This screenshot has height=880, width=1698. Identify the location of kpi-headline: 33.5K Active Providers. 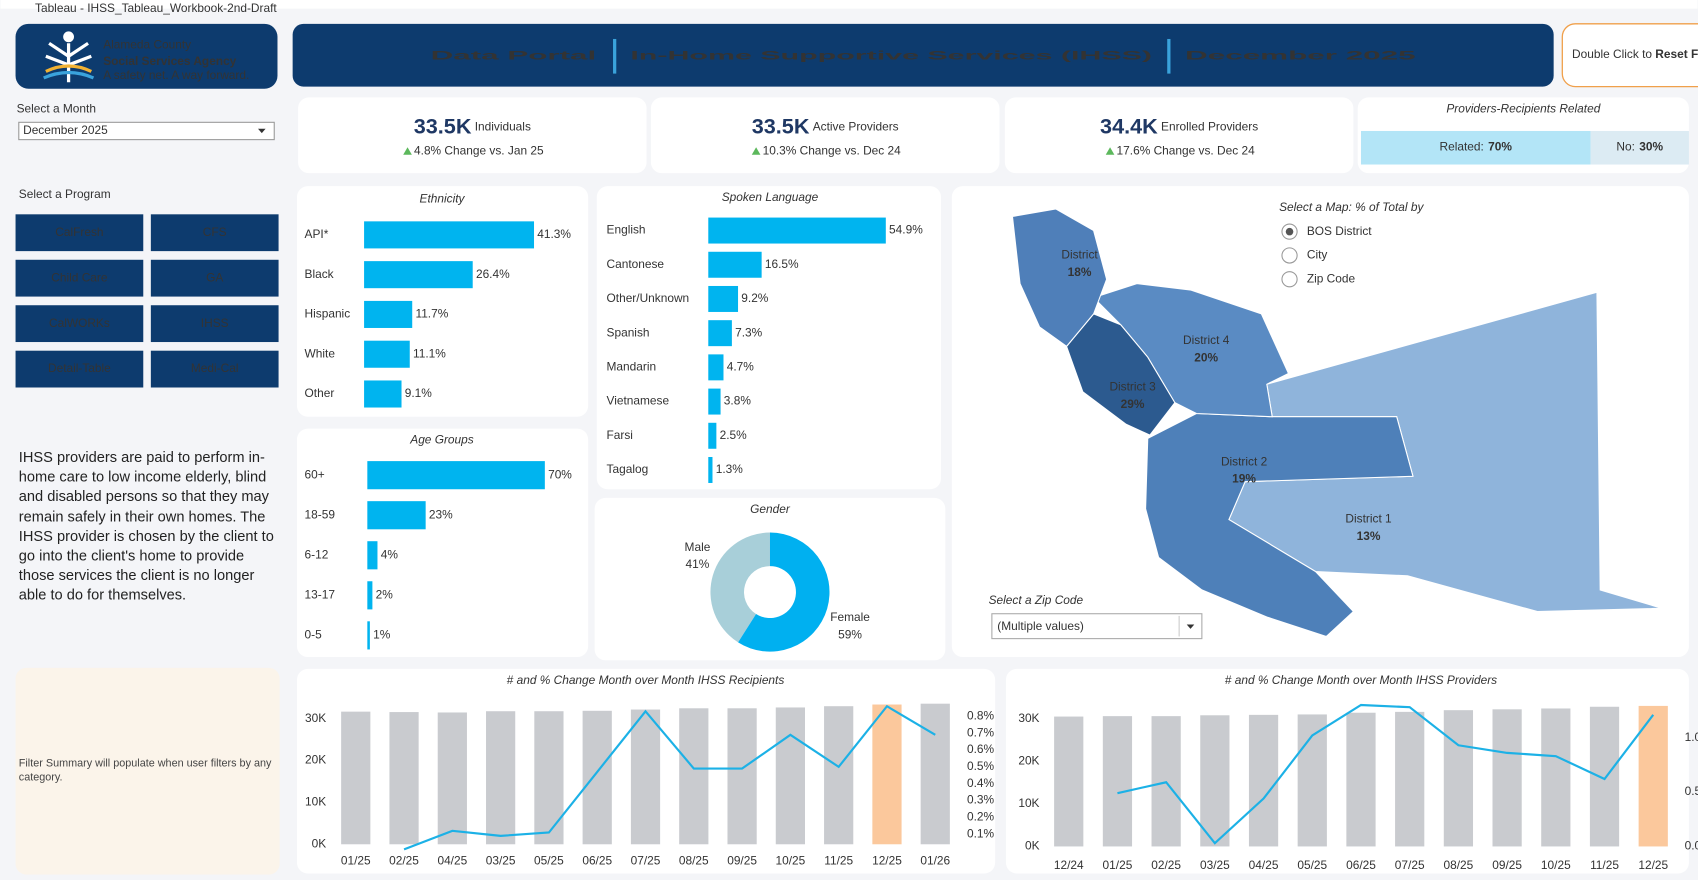
(825, 125).